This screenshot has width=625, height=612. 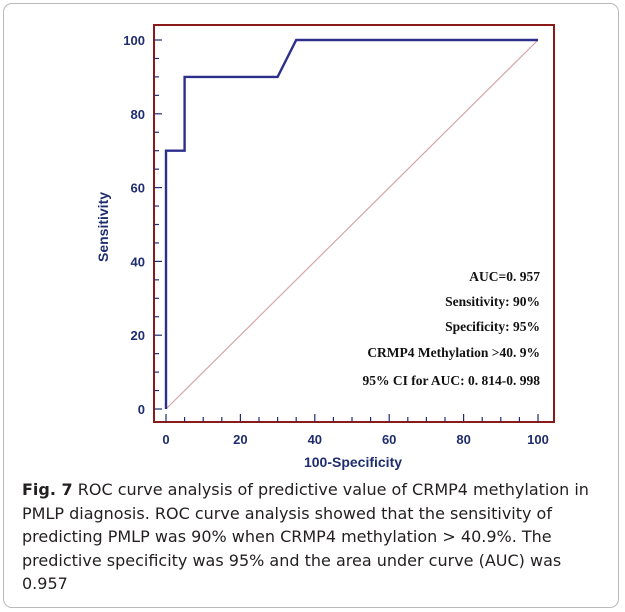 What do you see at coordinates (47, 489) in the screenshot?
I see `figure-label: Fig. 7` at bounding box center [47, 489].